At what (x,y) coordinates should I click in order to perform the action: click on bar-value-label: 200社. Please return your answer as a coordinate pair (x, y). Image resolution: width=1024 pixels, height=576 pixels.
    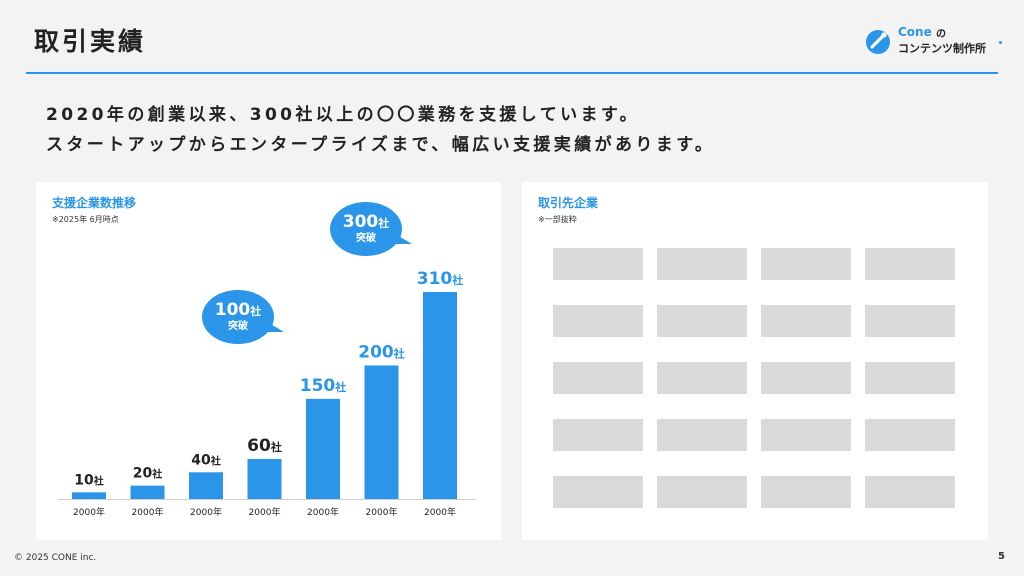
    Looking at the image, I should click on (381, 352).